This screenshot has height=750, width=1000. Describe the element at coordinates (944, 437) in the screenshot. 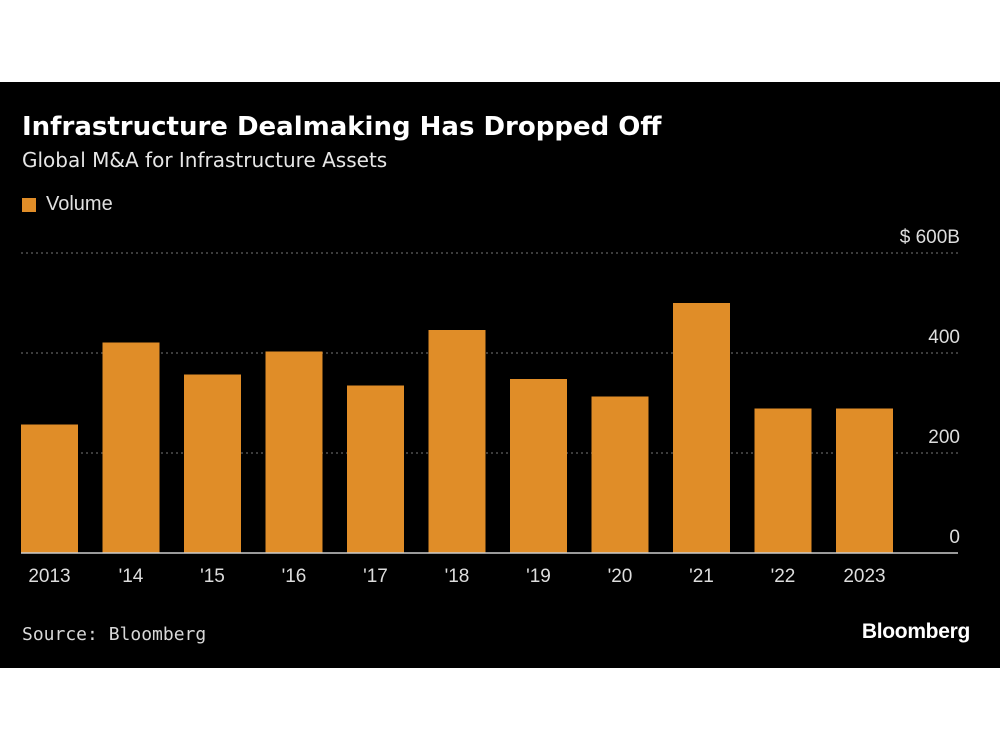

I see `y-tick-label: 200` at that location.